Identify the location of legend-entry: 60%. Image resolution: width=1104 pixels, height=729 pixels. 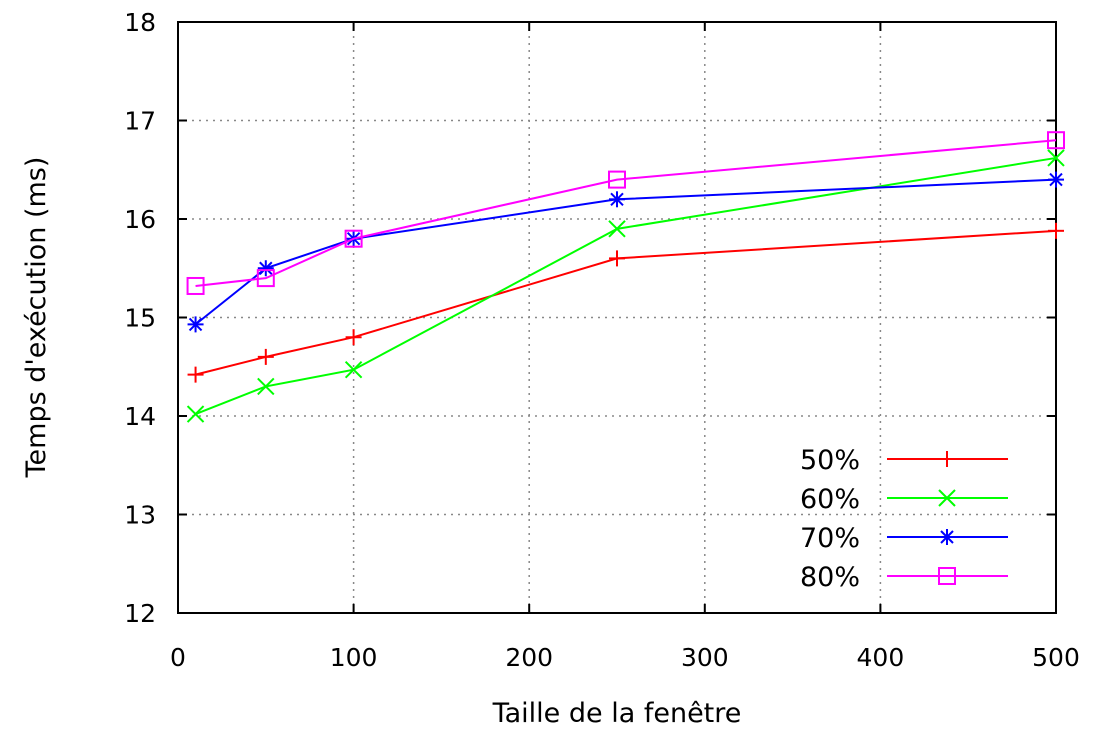
(904, 499).